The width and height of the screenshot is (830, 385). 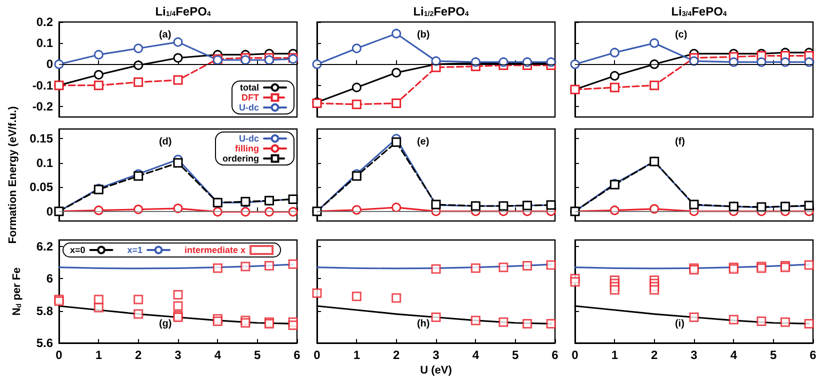 What do you see at coordinates (240, 159) in the screenshot?
I see `legend-label: ordering` at bounding box center [240, 159].